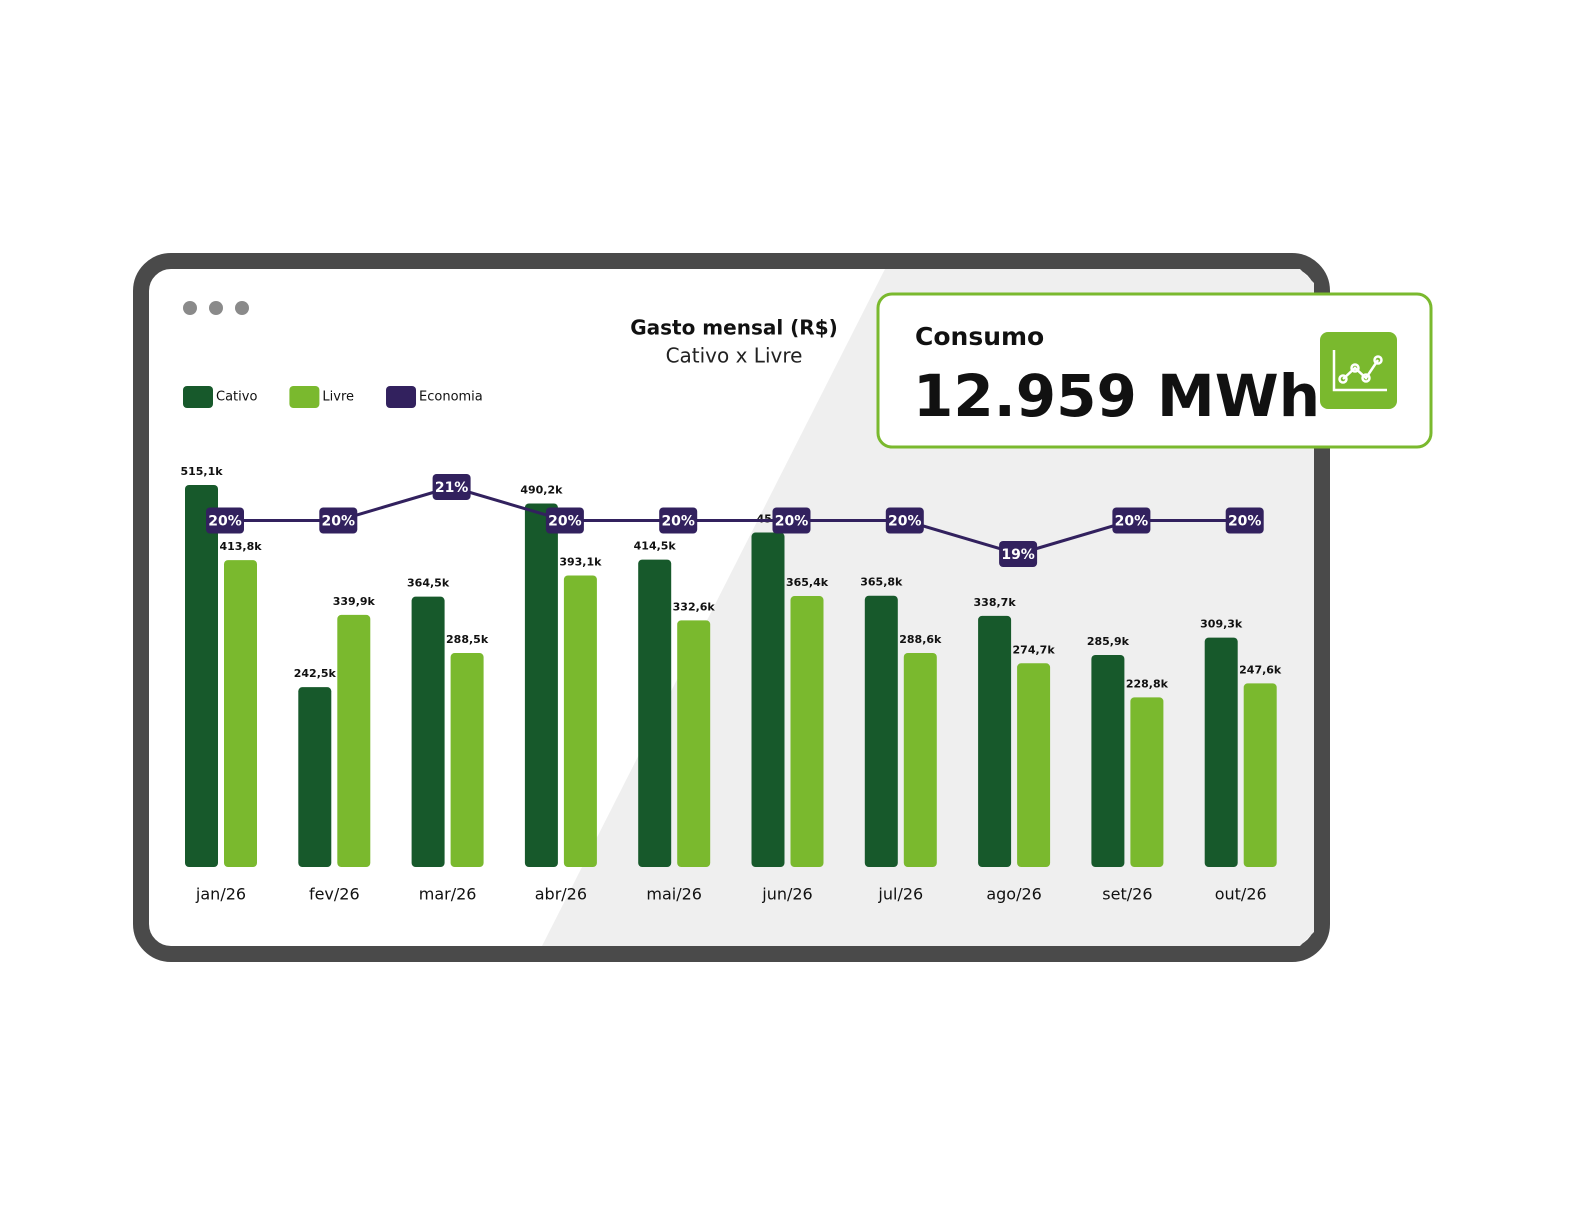 The image size is (1587, 1208). What do you see at coordinates (354, 601) in the screenshot?
I see `data-label: 339,9k` at bounding box center [354, 601].